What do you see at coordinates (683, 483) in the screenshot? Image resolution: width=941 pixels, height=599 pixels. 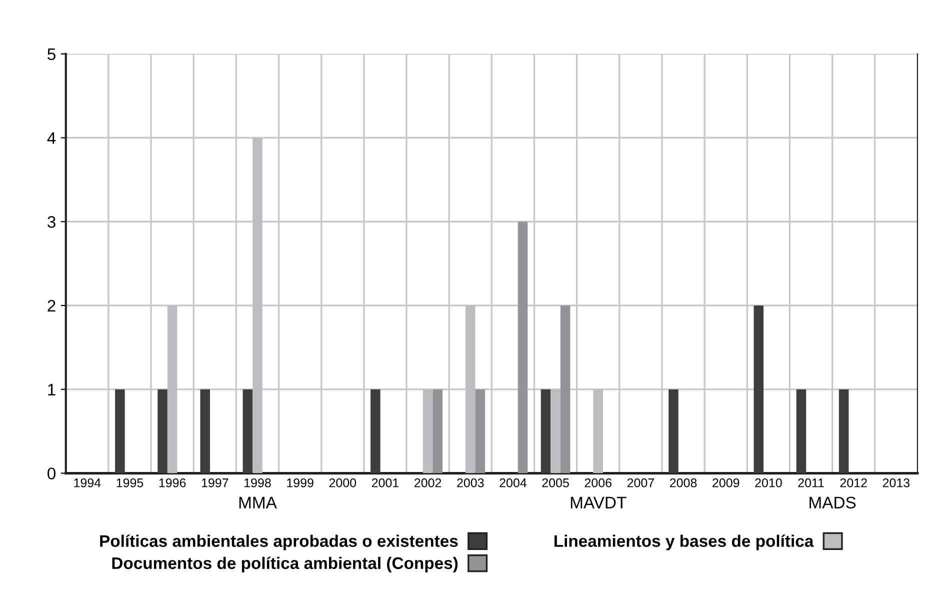 I see `x-tick-label: 2008` at bounding box center [683, 483].